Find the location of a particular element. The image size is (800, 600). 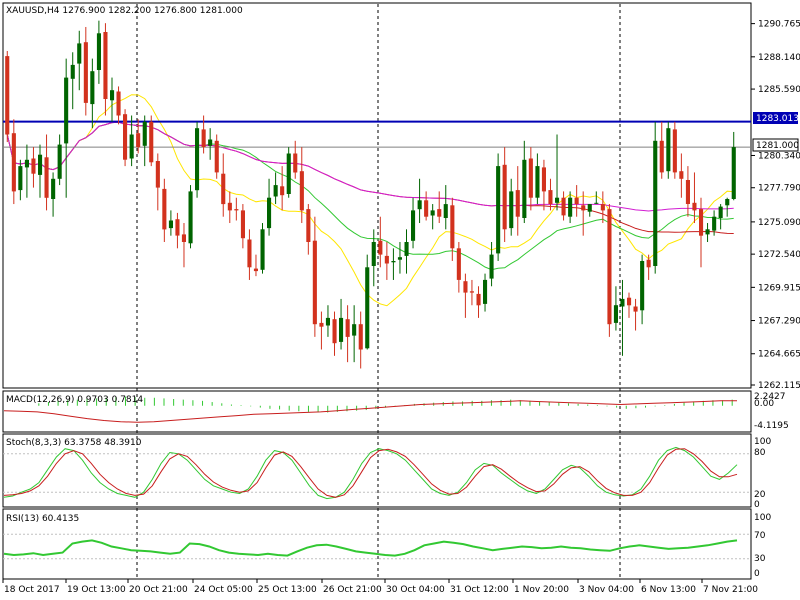

price-tick-label: 1264.665 is located at coordinates (779, 355).